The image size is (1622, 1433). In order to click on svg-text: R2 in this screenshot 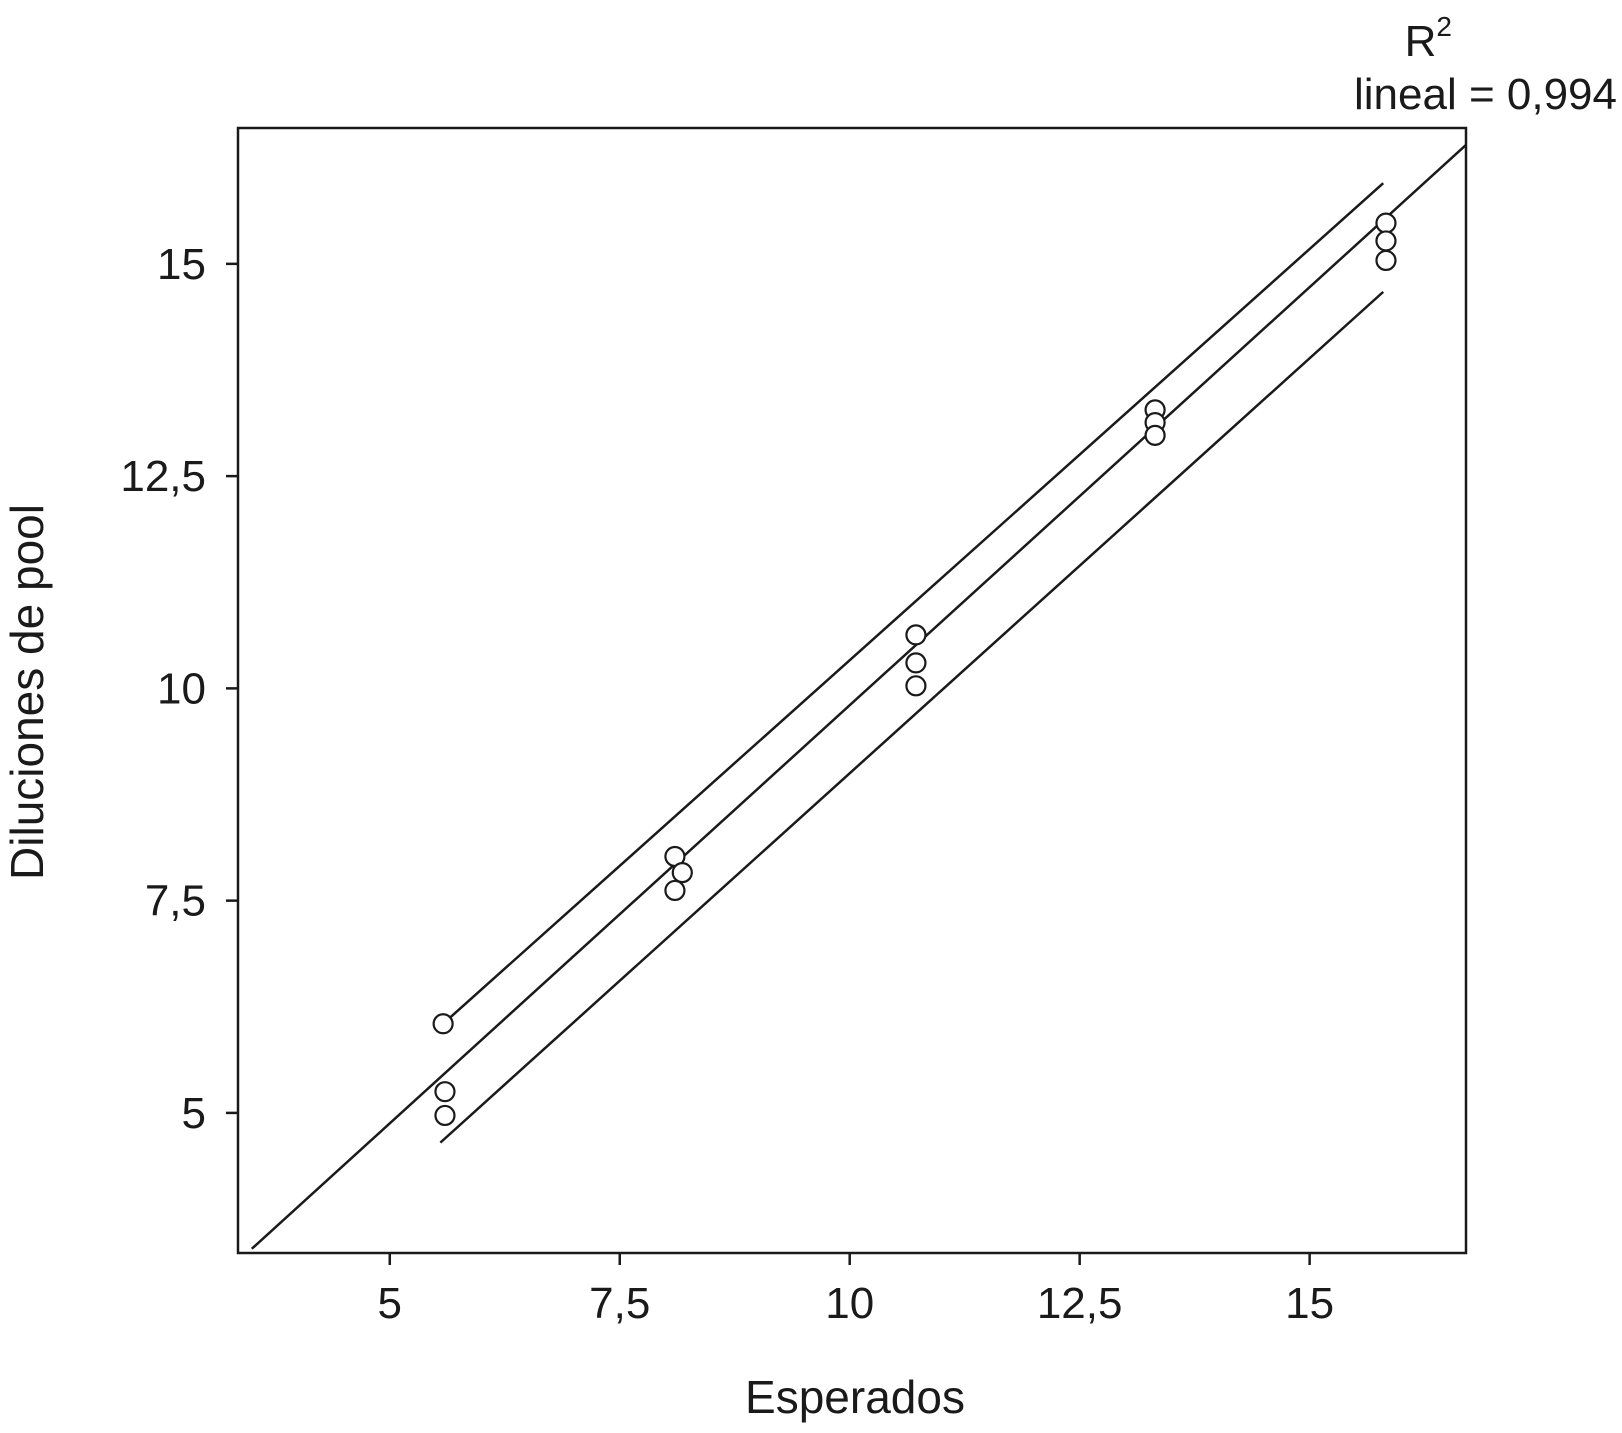, I will do `click(1428, 38)`.